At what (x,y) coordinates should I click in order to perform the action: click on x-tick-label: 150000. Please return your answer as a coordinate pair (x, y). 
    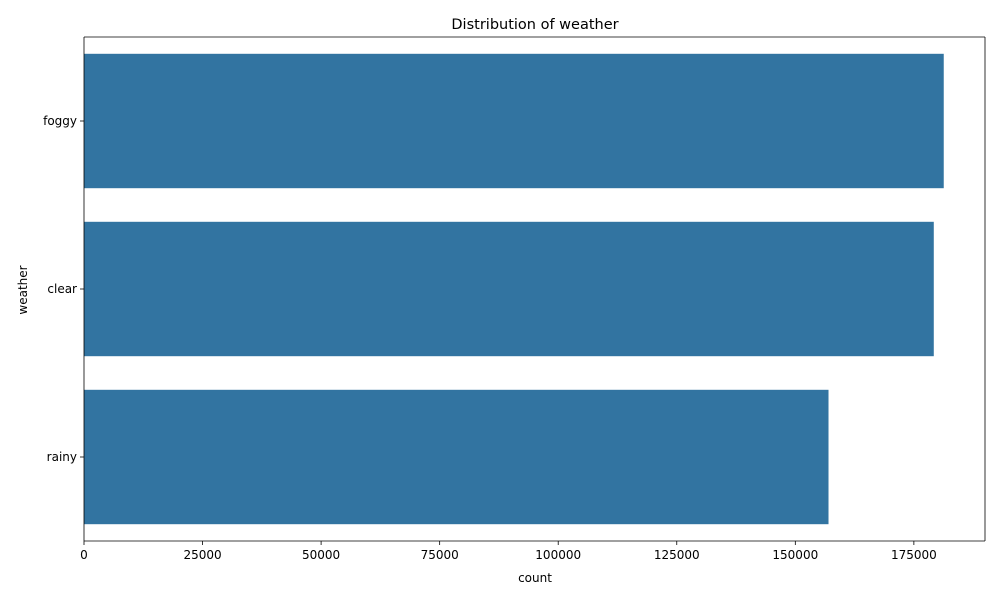
    Looking at the image, I should click on (795, 555).